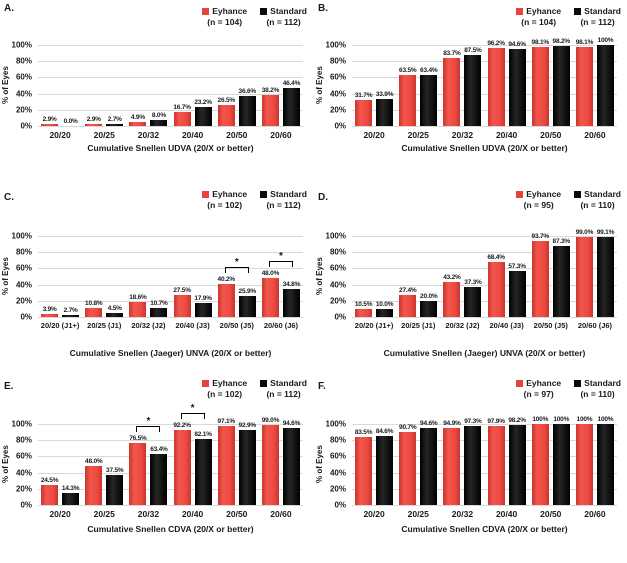  Describe the element at coordinates (605, 273) in the screenshot. I see `bar-standard: 99.1%` at that location.